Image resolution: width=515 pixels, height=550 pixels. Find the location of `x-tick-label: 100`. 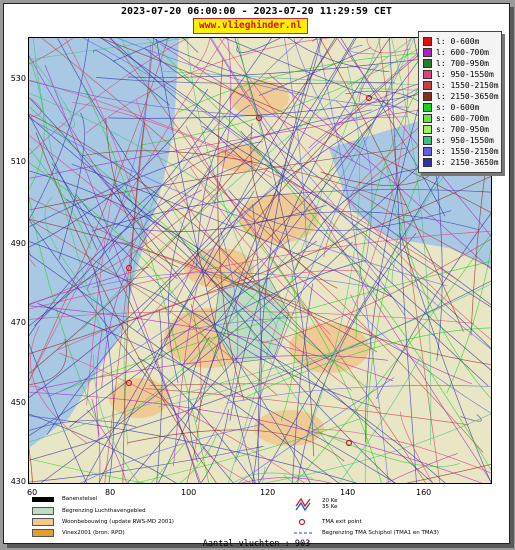

x-tick-label: 100 is located at coordinates (189, 492).